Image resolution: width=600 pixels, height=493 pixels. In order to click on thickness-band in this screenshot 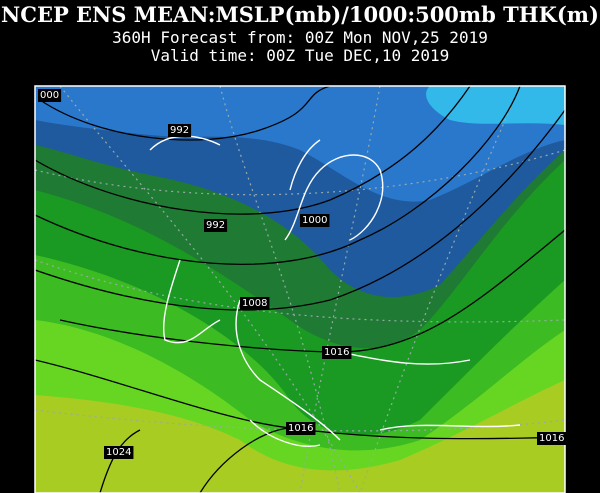, I will do `click(495, 105)`.